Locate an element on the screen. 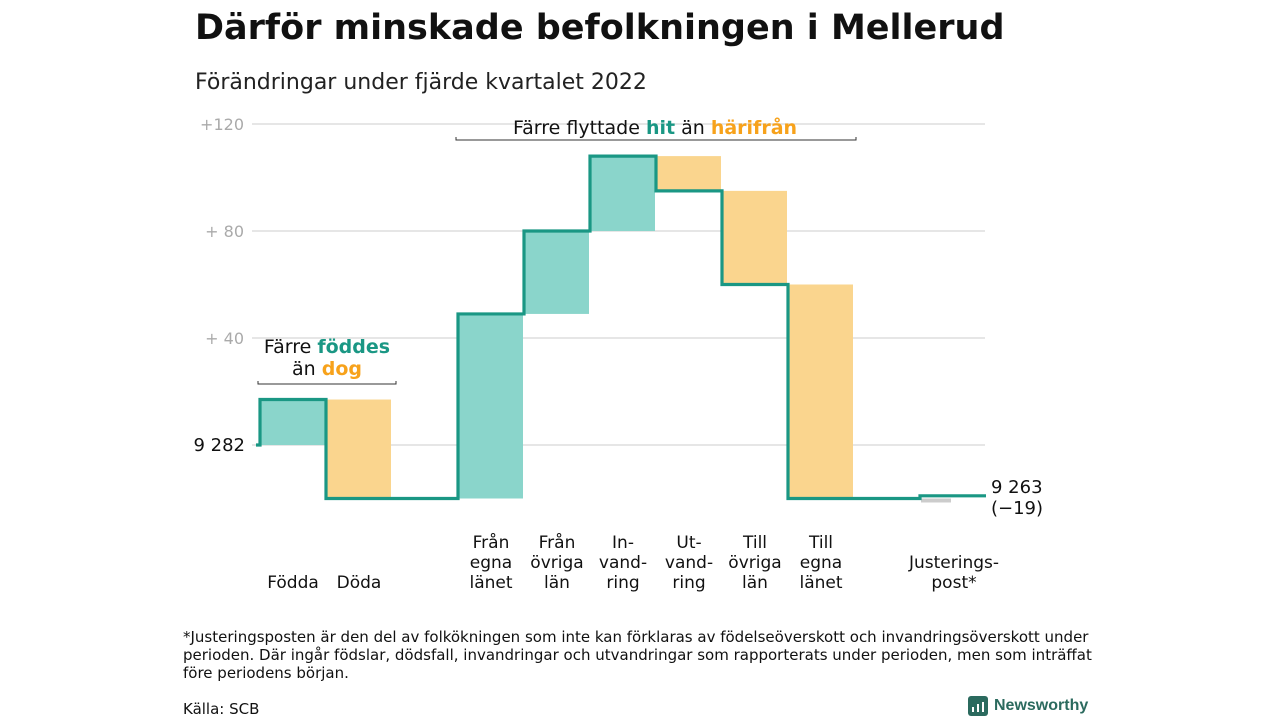 This screenshot has height=720, width=1280. annotation-births-deaths: Färre föddes is located at coordinates (327, 347).